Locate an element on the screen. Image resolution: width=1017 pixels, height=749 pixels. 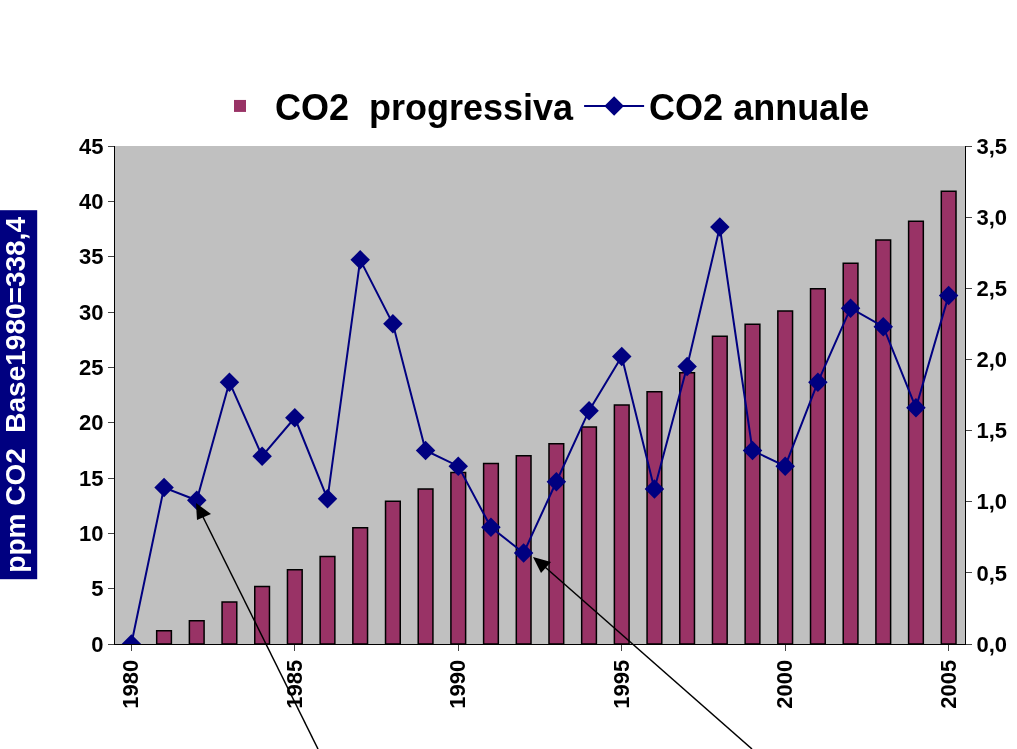
y-tick-label: 10 is located at coordinates (91, 534).